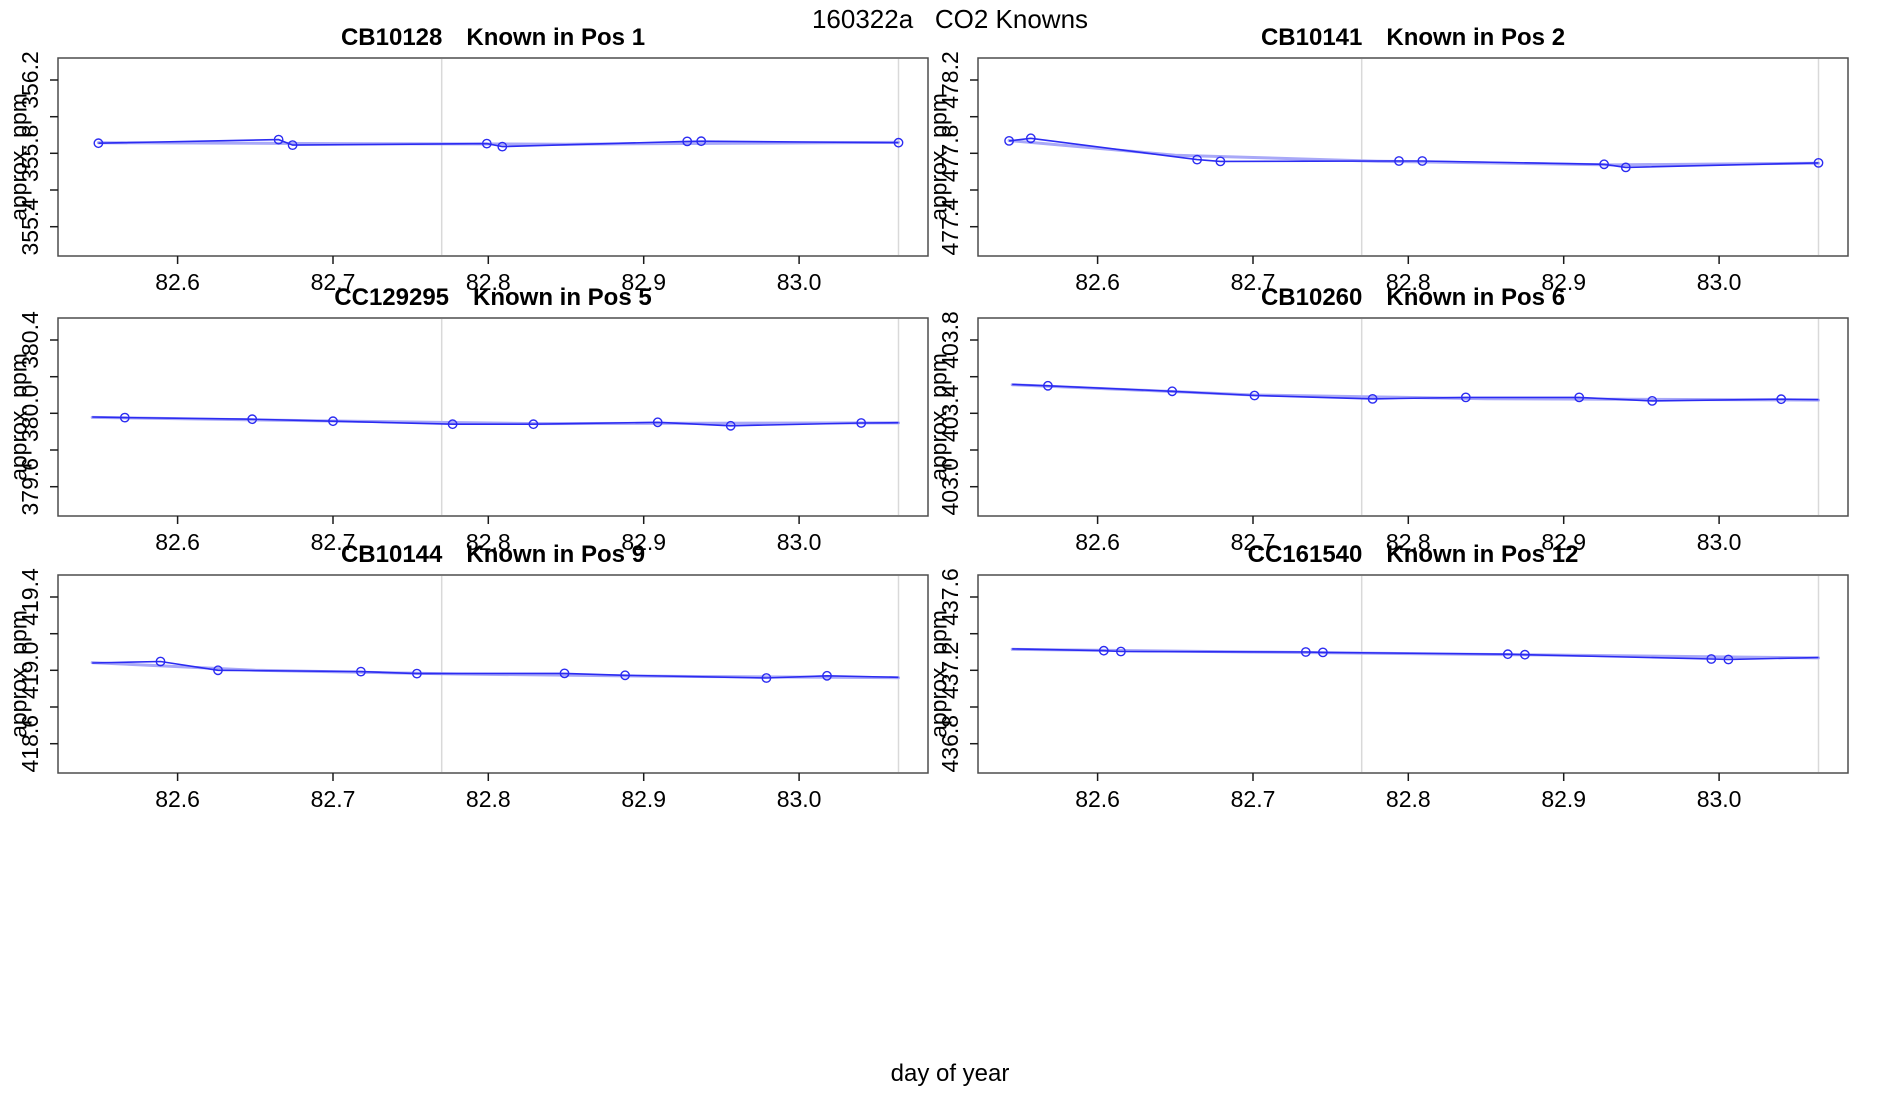  I want to click on x-axis-title: day of year, so click(950, 1073).